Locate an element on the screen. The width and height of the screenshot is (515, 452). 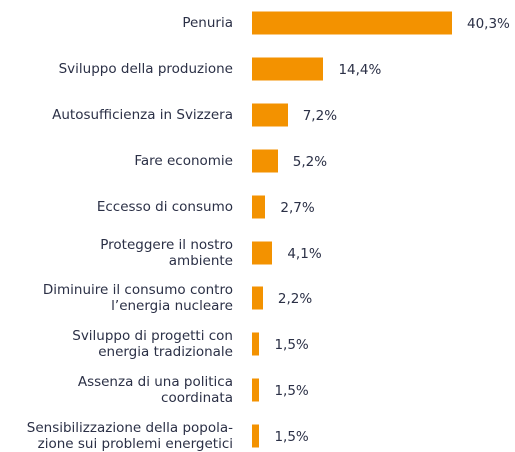
value-label: 2,7% is located at coordinates (297, 207).